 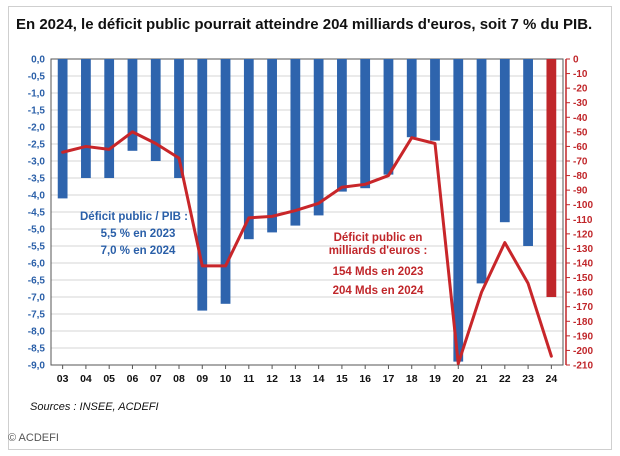 I want to click on left-tick-label: -3,5, so click(x=37, y=179).